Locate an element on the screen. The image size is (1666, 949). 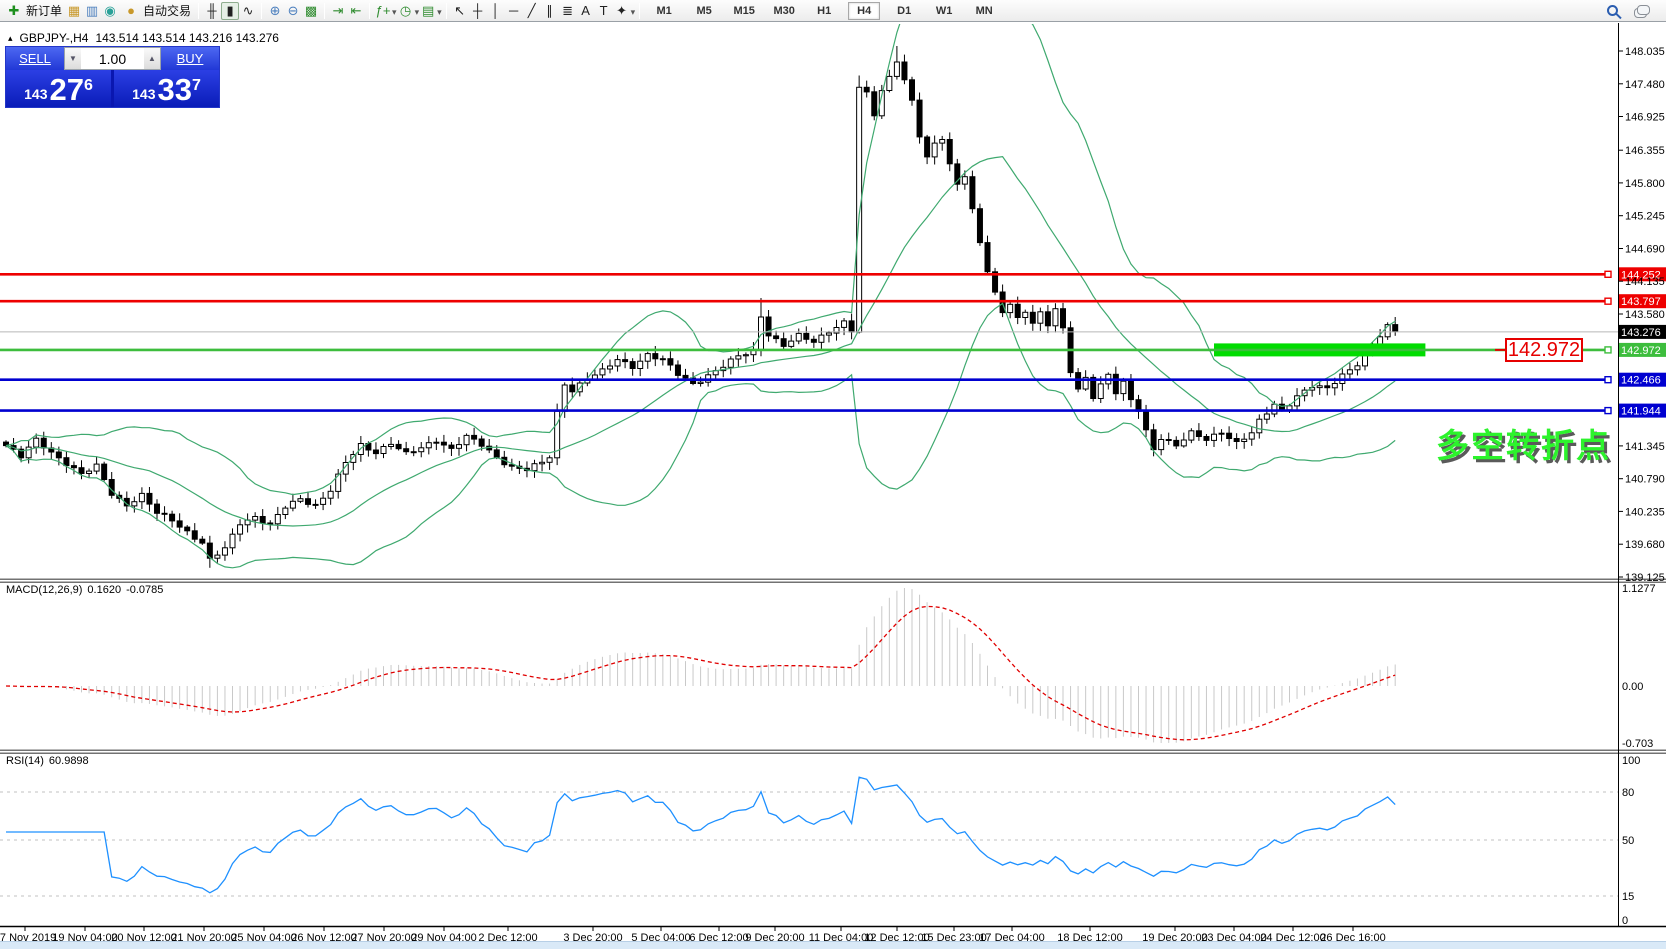
macd-indicator-label: MACD(12,26,9) 0.1620 -0.0785 is located at coordinates (84, 590).